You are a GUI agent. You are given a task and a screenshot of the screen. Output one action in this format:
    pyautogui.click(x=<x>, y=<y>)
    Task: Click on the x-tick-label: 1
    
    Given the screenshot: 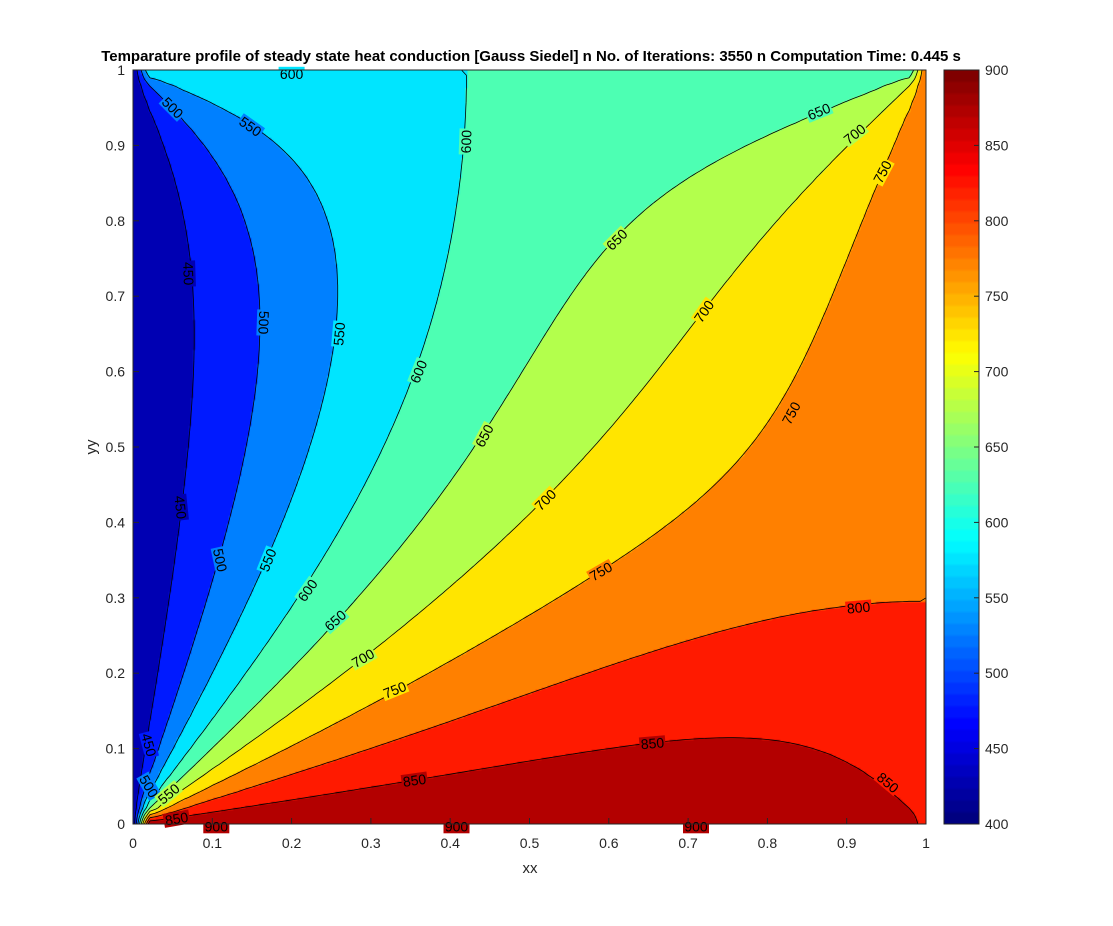 What is the action you would take?
    pyautogui.click(x=926, y=843)
    